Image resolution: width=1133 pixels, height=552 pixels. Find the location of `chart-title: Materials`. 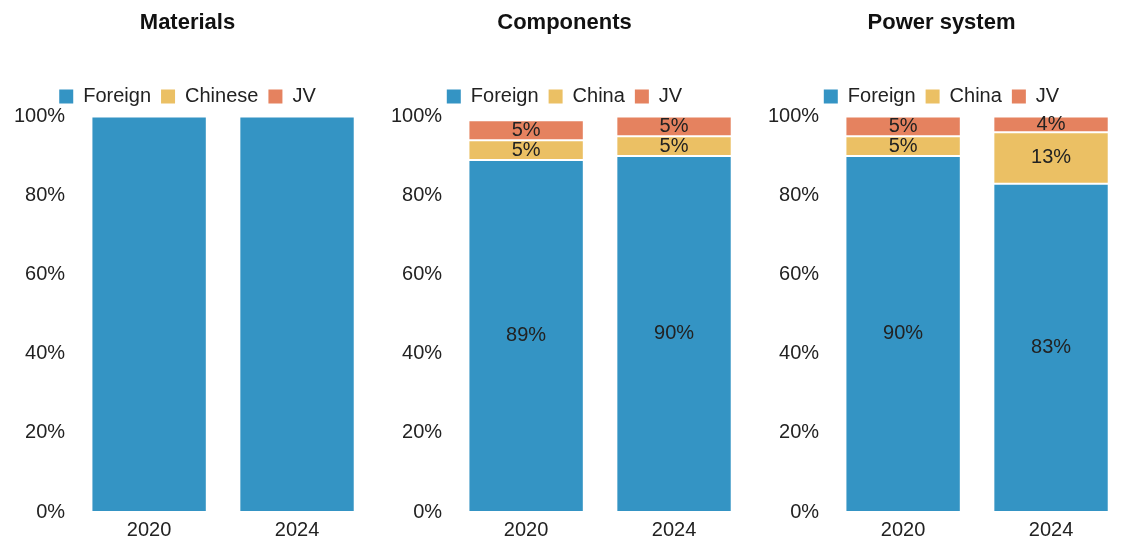

chart-title: Materials is located at coordinates (187, 22).